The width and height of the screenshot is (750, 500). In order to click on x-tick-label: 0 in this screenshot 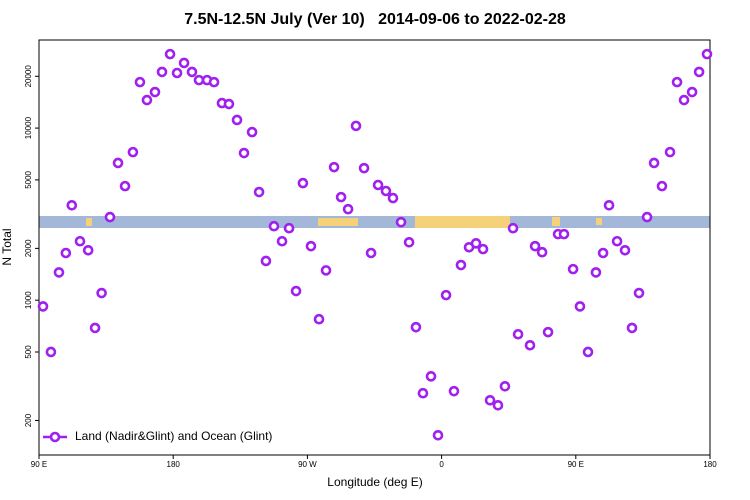, I will do `click(441, 464)`.